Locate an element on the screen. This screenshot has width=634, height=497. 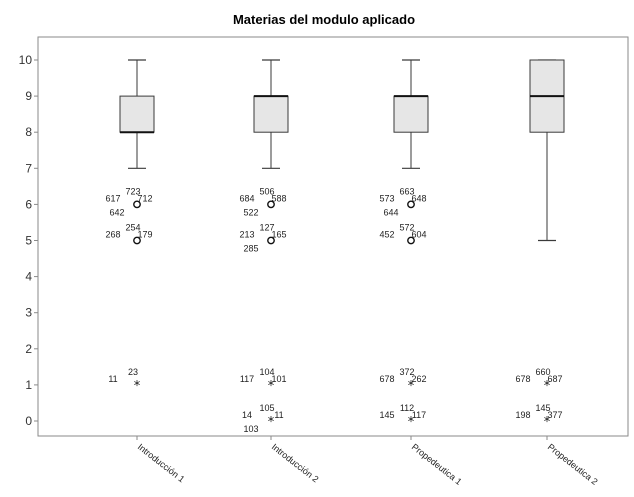
outlier-id-label: 262 is located at coordinates (418, 379).